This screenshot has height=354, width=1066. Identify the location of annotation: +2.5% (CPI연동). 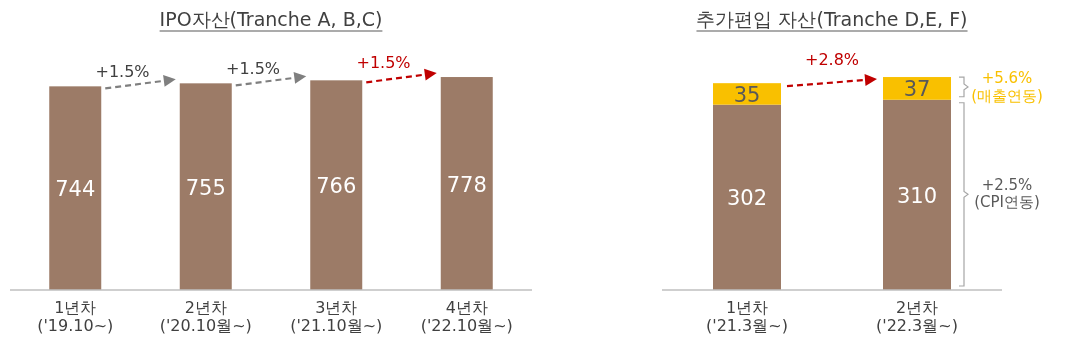
(1007, 193).